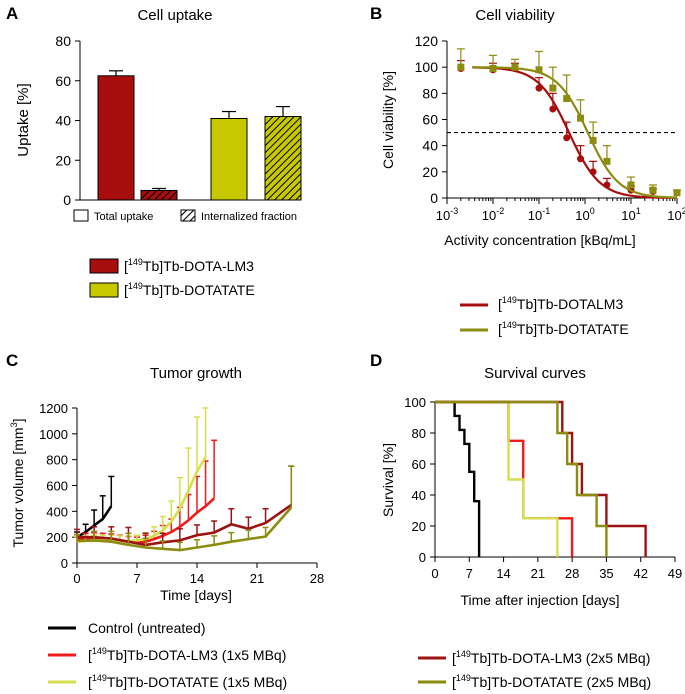 The image size is (685, 694). Describe the element at coordinates (388, 480) in the screenshot. I see `panel-d-ylabel: Survival [%]` at that location.